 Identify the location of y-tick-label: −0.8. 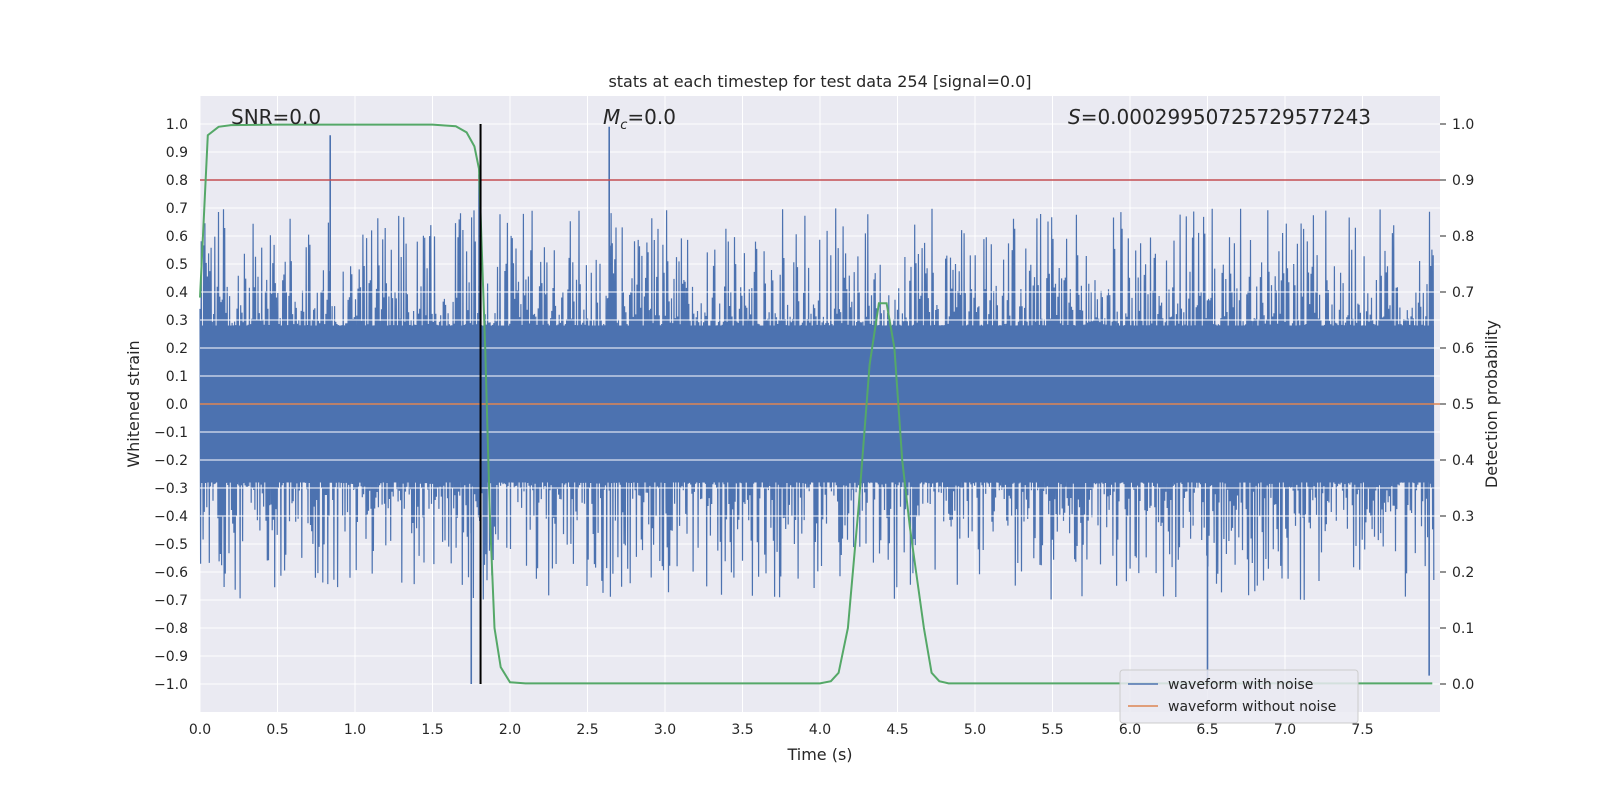
(171, 629).